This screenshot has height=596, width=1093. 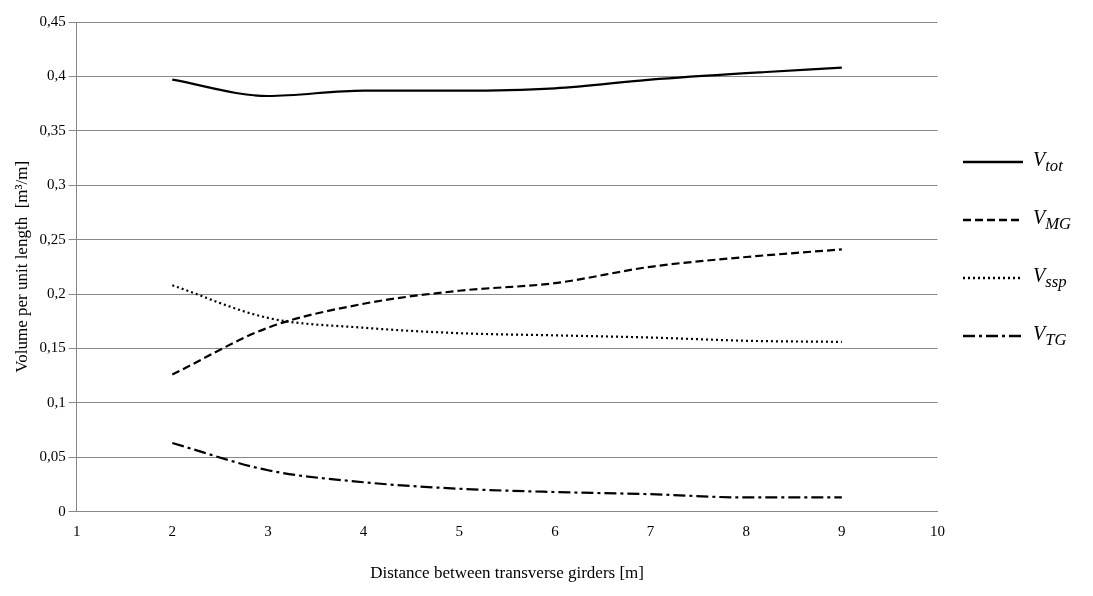 What do you see at coordinates (746, 530) in the screenshot?
I see `x-tick-label: 8` at bounding box center [746, 530].